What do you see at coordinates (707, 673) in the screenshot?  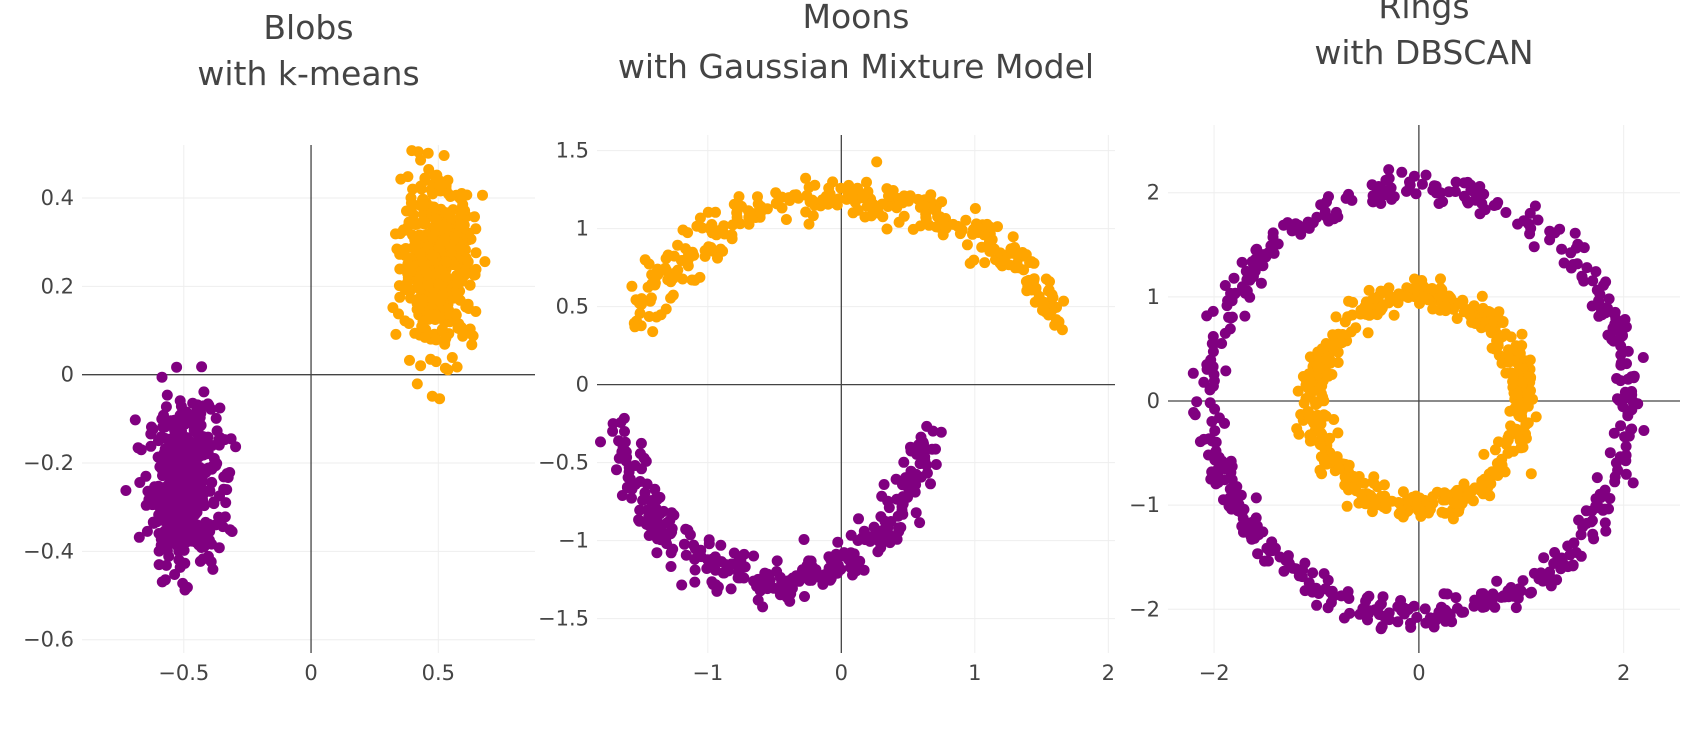 I see `x-tick-label: −1` at bounding box center [707, 673].